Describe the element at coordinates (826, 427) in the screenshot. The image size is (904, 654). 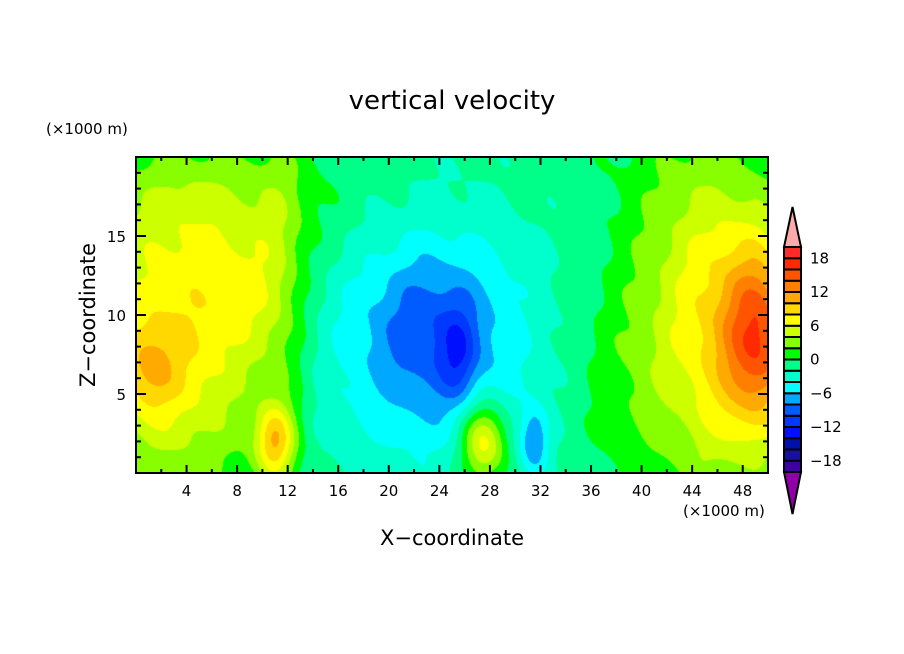
I see `colorbar-label: −12` at that location.